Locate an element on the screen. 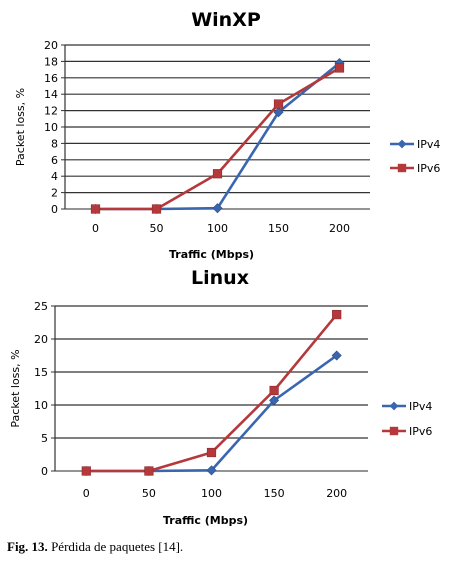 The width and height of the screenshot is (454, 573). caption-text: Pérdida de paquetes [14]. is located at coordinates (115, 546).